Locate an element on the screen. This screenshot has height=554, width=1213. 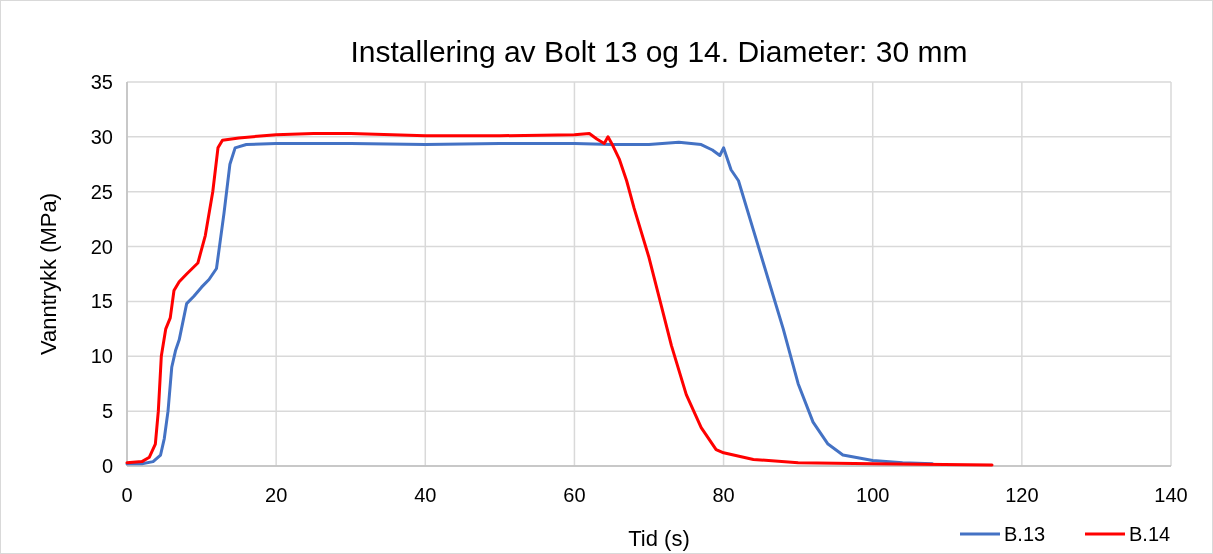
x-tick-label: 40 is located at coordinates (425, 495).